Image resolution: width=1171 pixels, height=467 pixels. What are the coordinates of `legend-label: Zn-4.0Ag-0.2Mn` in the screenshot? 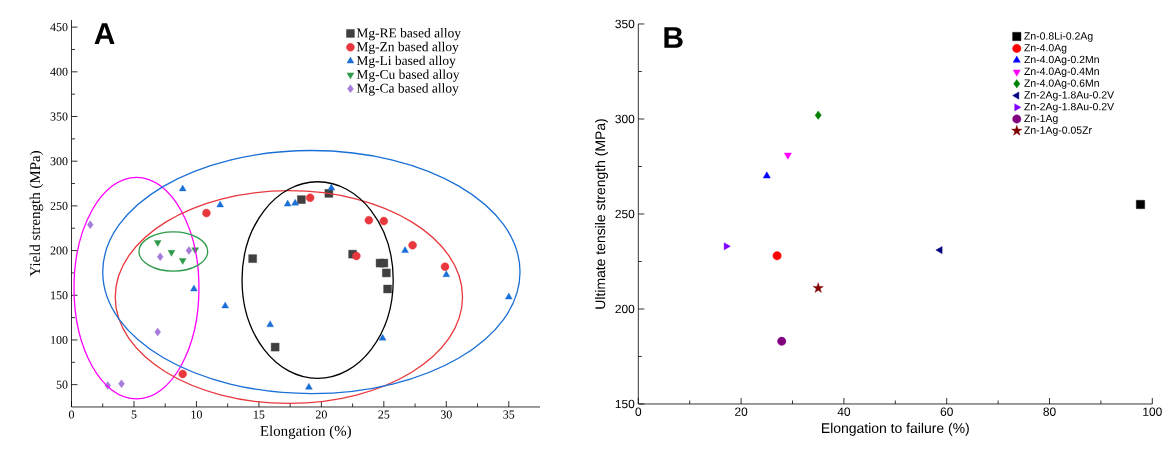 It's located at (1061, 60).